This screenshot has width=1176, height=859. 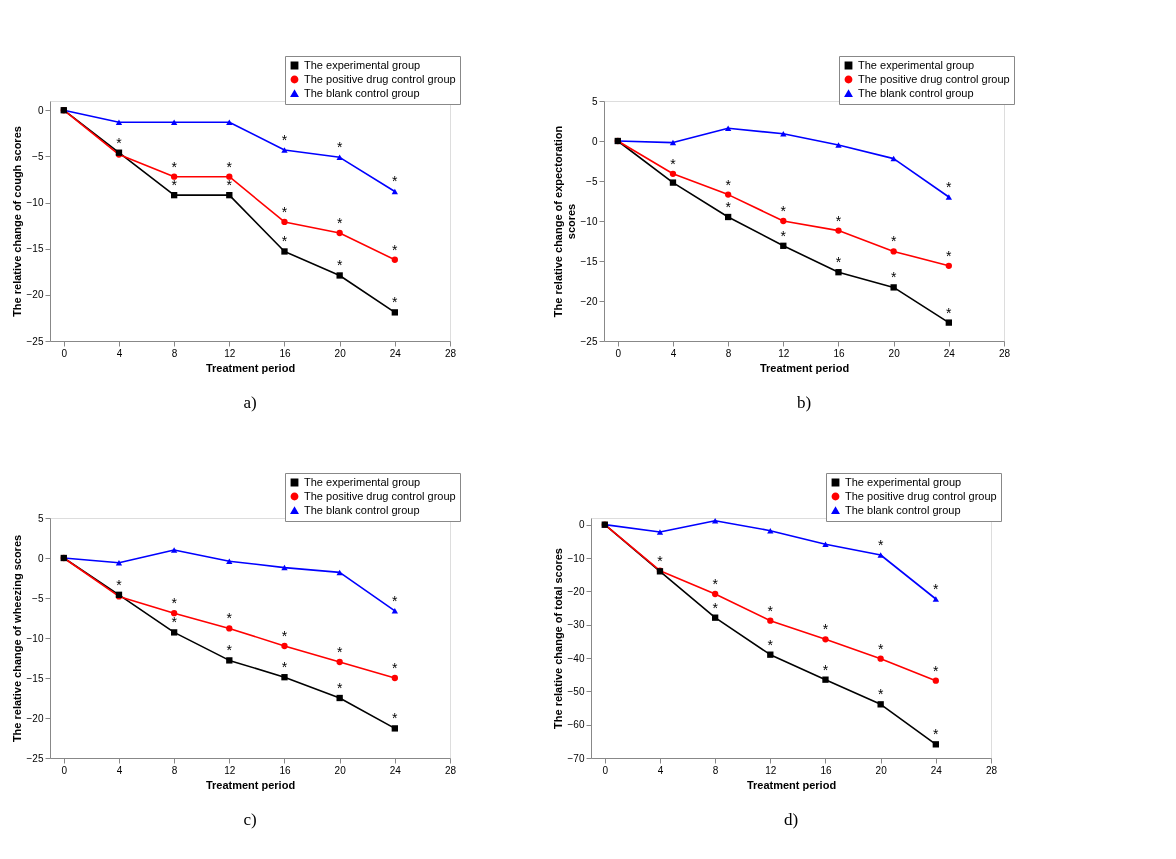 I want to click on y-axis-title: The relative change of wheezing scores, so click(x=16, y=638).